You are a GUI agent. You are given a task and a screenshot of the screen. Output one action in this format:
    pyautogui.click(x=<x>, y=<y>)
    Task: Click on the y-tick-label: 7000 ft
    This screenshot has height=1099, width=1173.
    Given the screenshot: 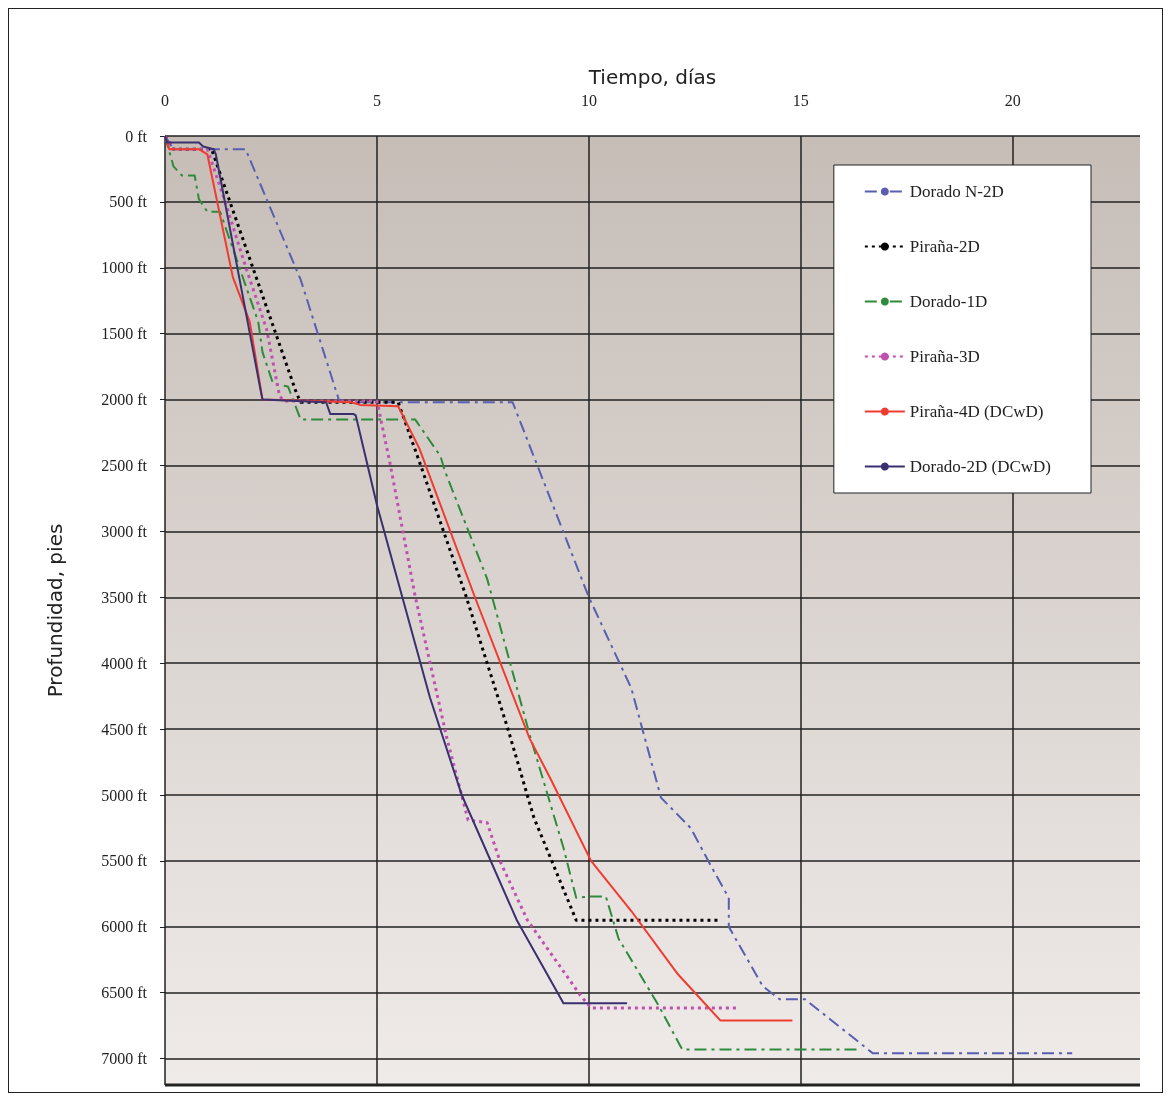 What is the action you would take?
    pyautogui.click(x=124, y=1059)
    